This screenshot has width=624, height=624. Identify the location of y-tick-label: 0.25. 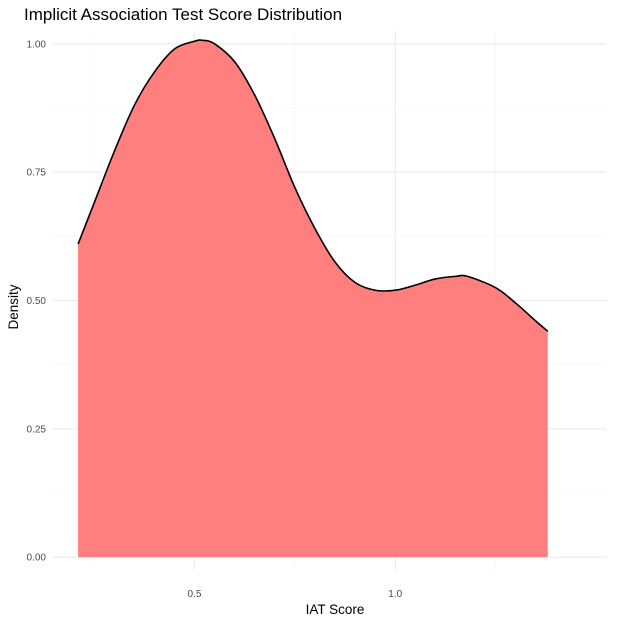
(37, 429).